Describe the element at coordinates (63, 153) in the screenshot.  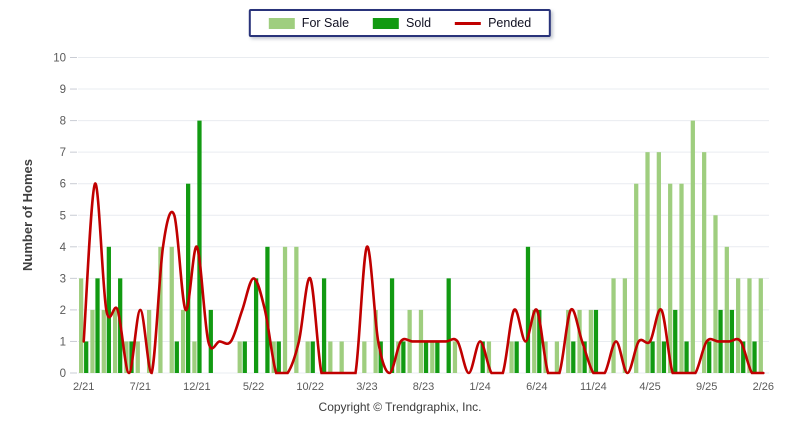
I see `svg-text: 7` at that location.